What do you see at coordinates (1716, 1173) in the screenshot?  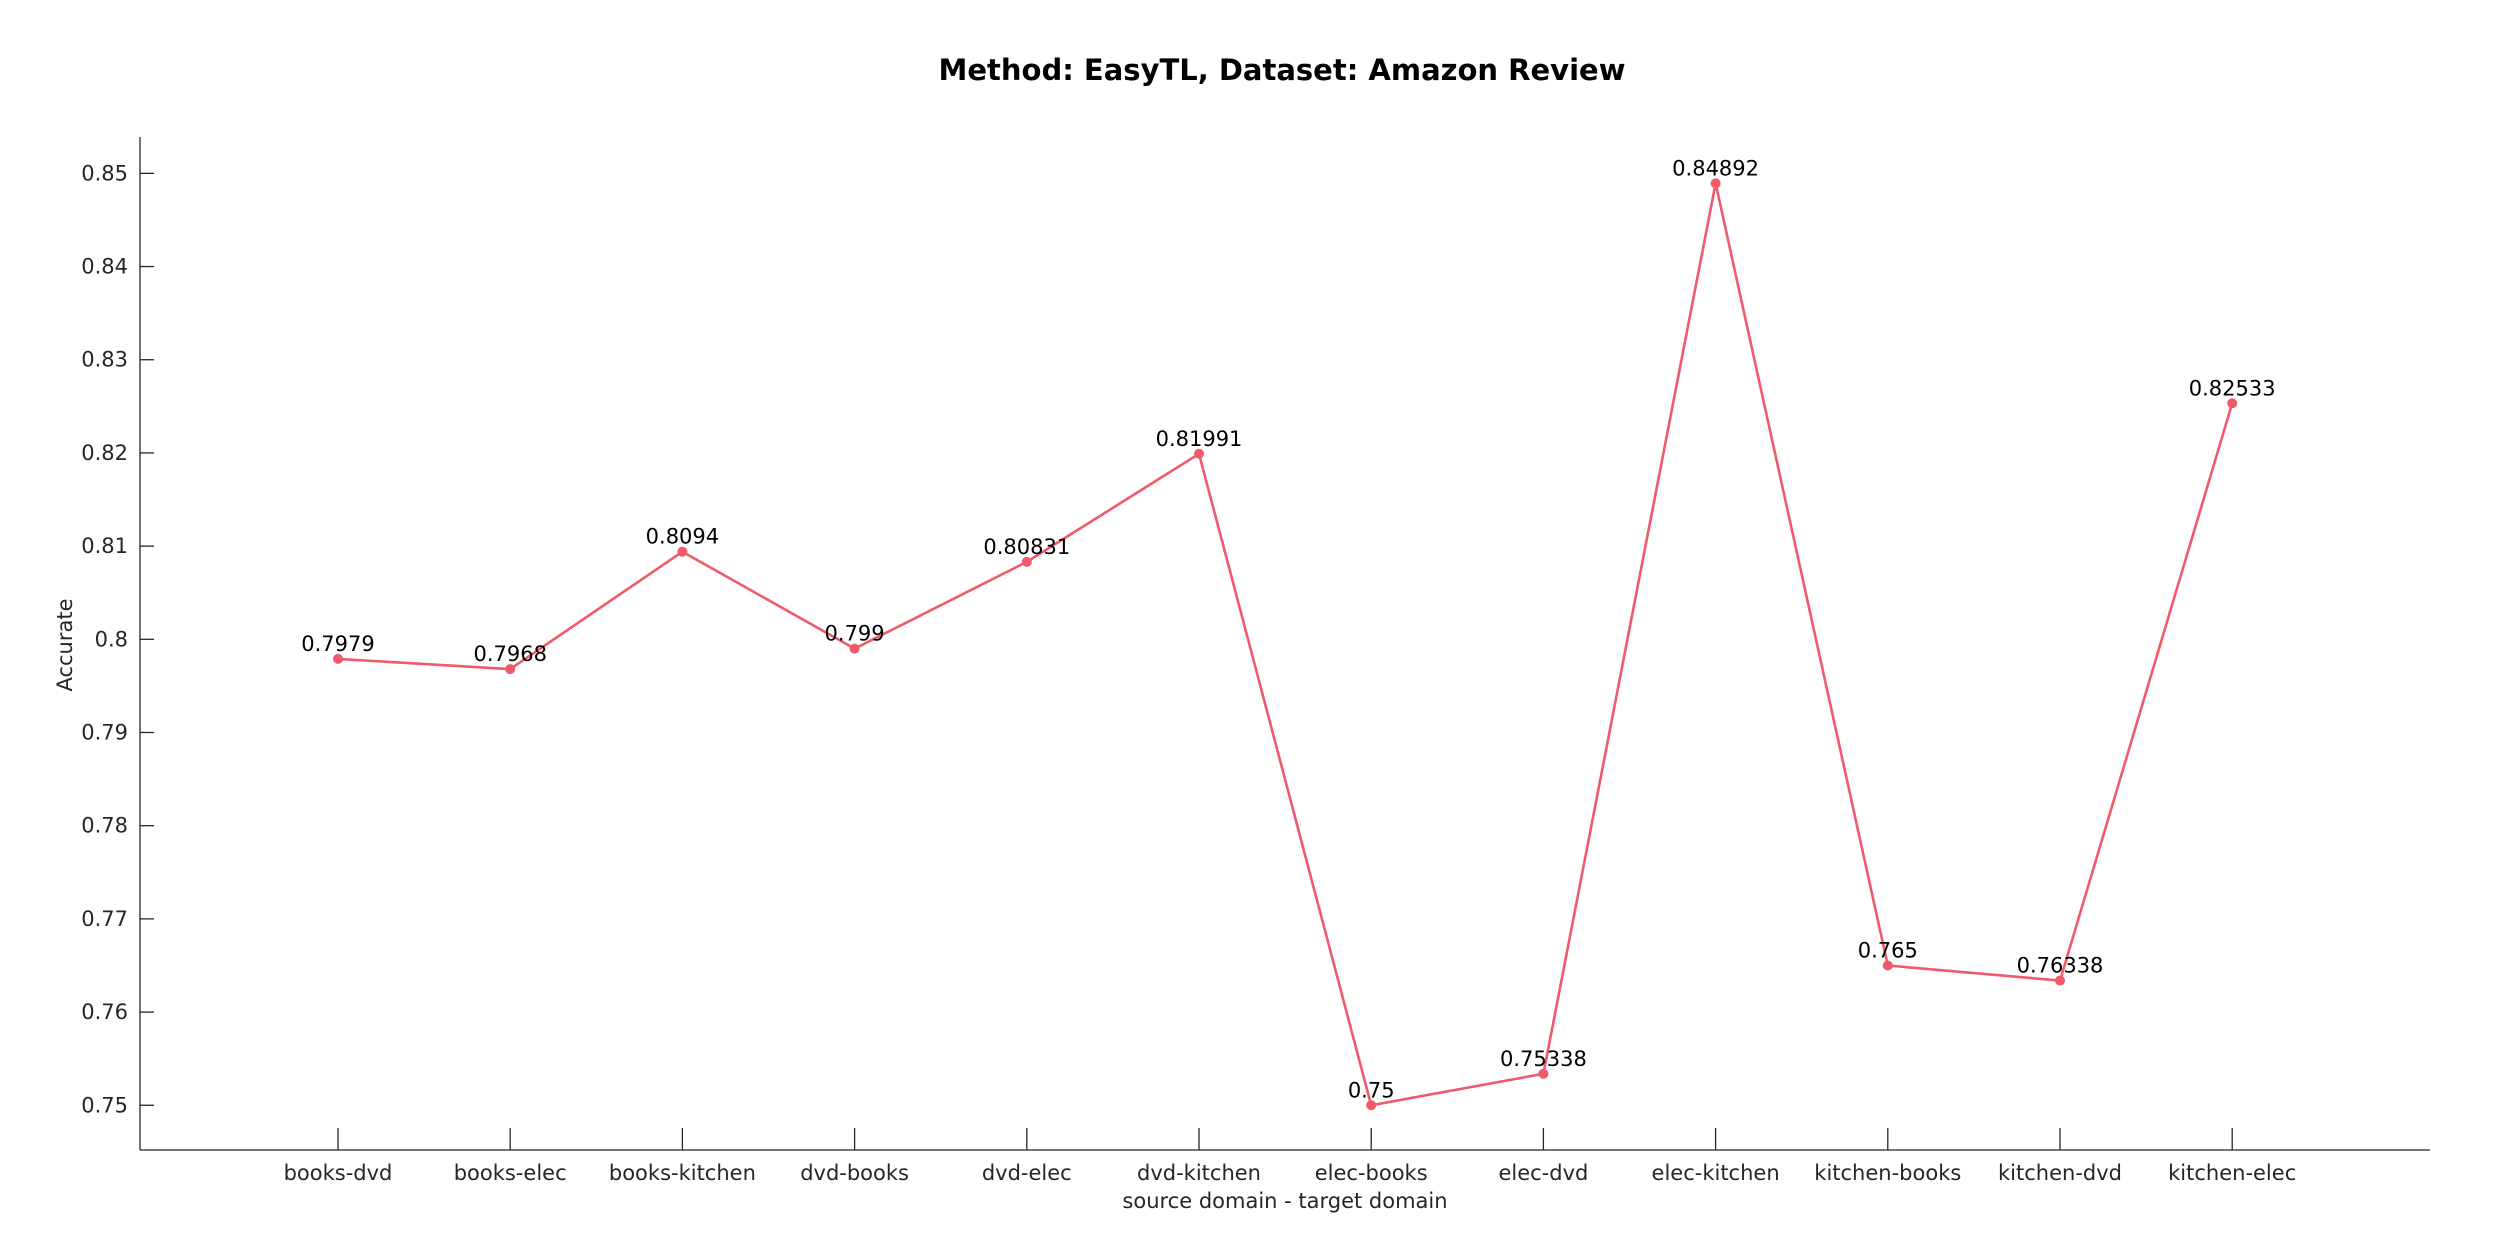 I see `x-tick-label: elec-kitchen` at bounding box center [1716, 1173].